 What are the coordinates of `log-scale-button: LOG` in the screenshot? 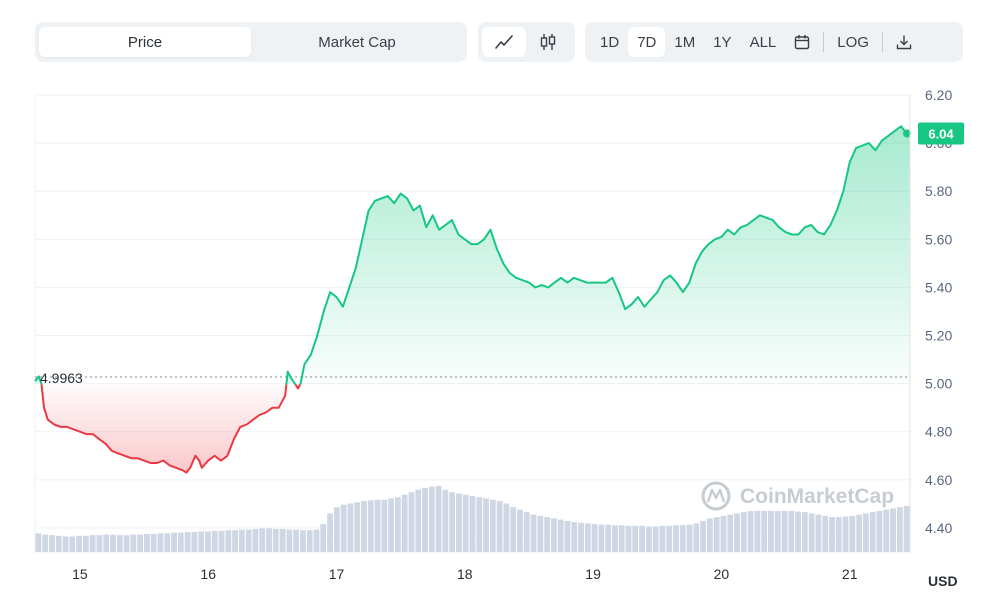 It's located at (853, 42).